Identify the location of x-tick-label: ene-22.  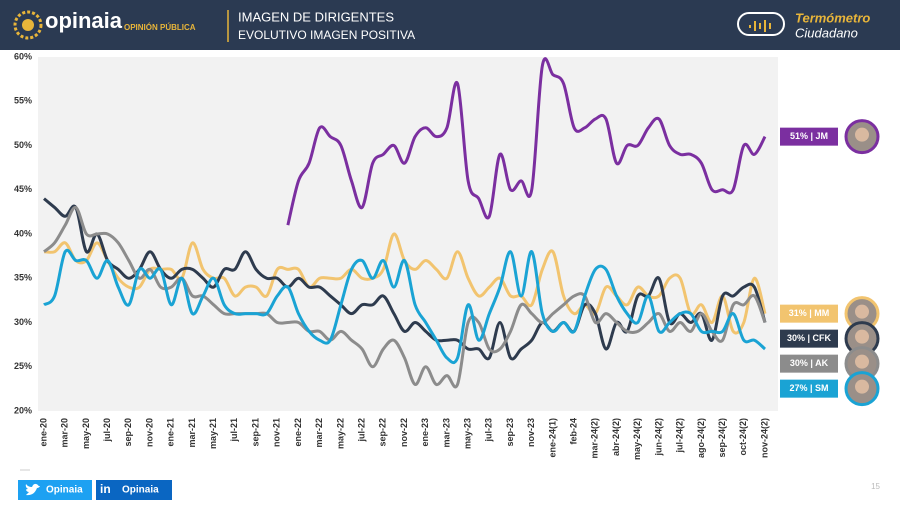
(298, 432).